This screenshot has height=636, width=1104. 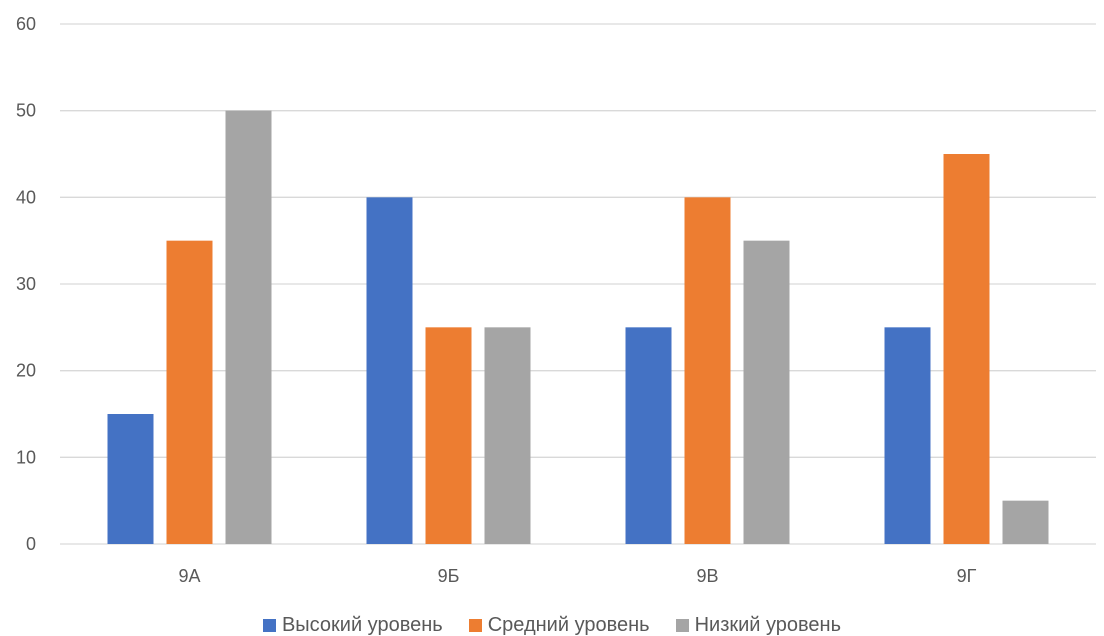 What do you see at coordinates (648, 435) in the screenshot?
I see `bar-9В-series-0` at bounding box center [648, 435].